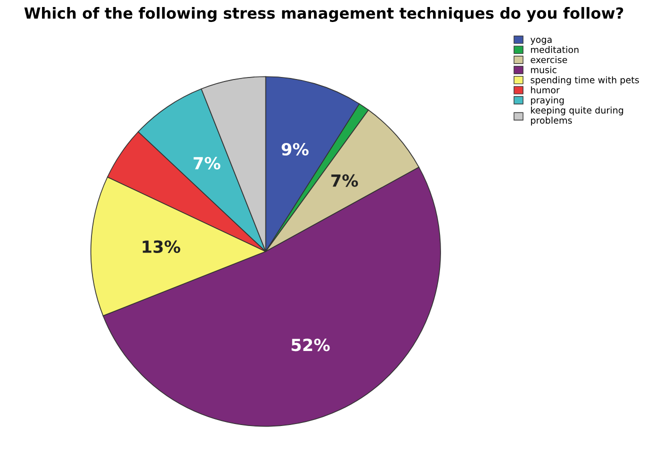 Image resolution: width=648 pixels, height=470 pixels. I want to click on data-label: 13%, so click(161, 246).